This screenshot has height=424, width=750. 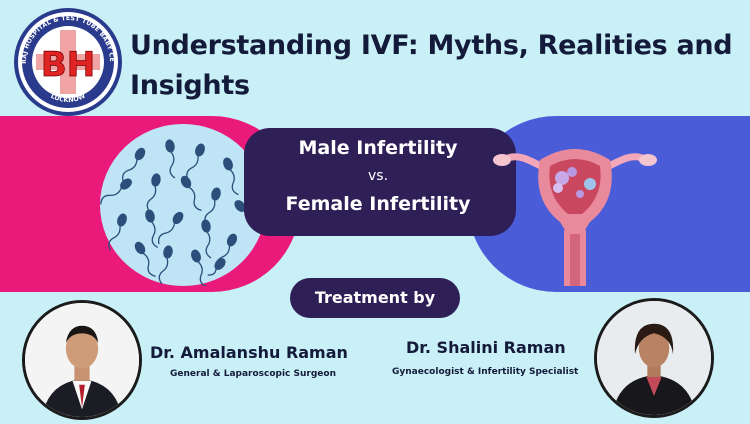 What do you see at coordinates (249, 352) in the screenshot?
I see `doctor-name-1: Dr. Amalanshu Raman` at bounding box center [249, 352].